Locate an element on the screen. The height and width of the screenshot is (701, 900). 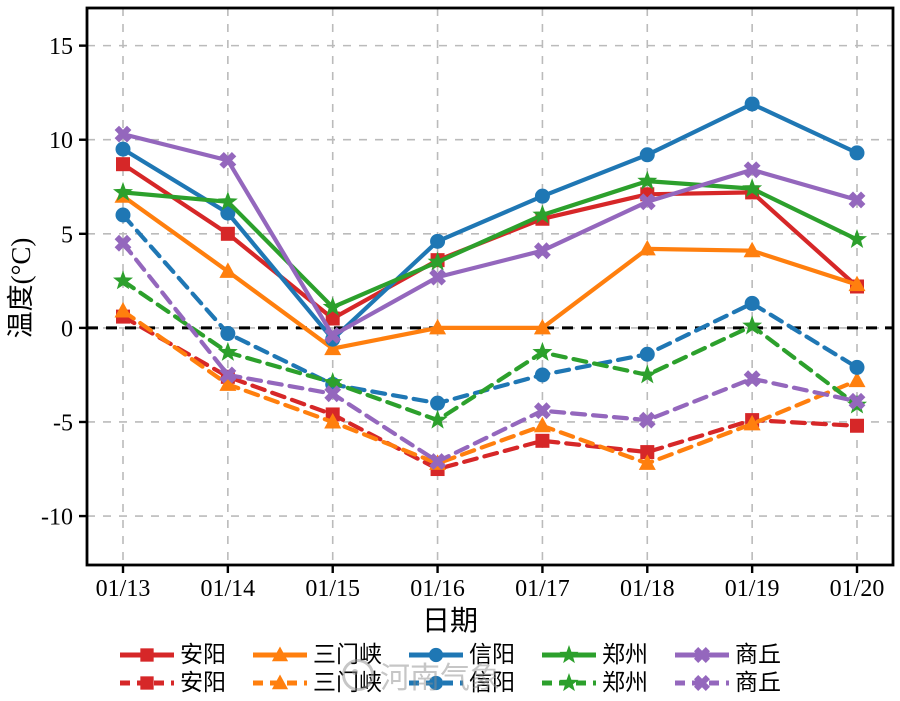
y-axis-label: 温度(°C) is located at coordinates (21, 288).